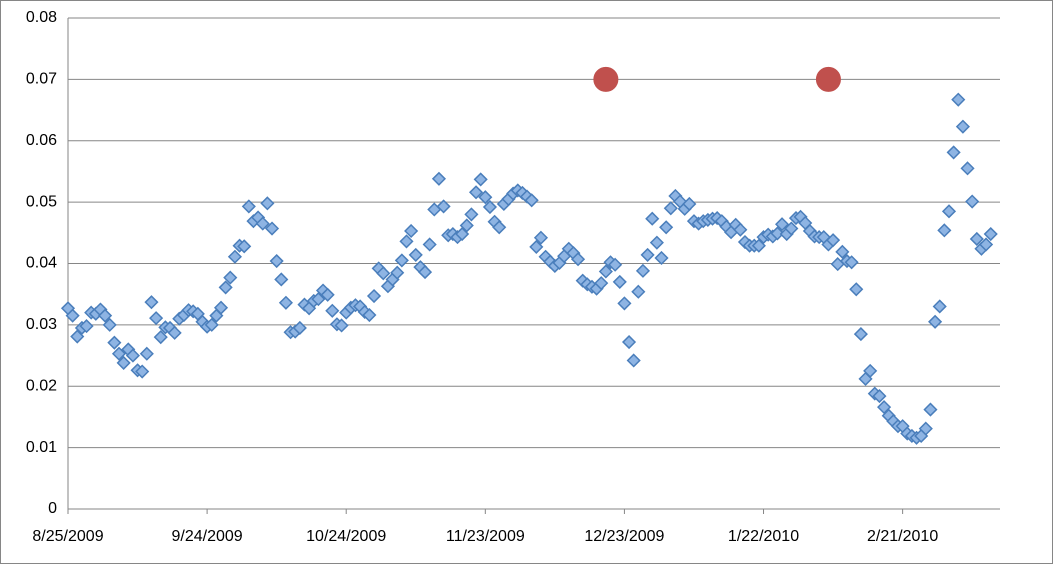  What do you see at coordinates (41, 385) in the screenshot?
I see `y-tick-label: 0.02` at bounding box center [41, 385].